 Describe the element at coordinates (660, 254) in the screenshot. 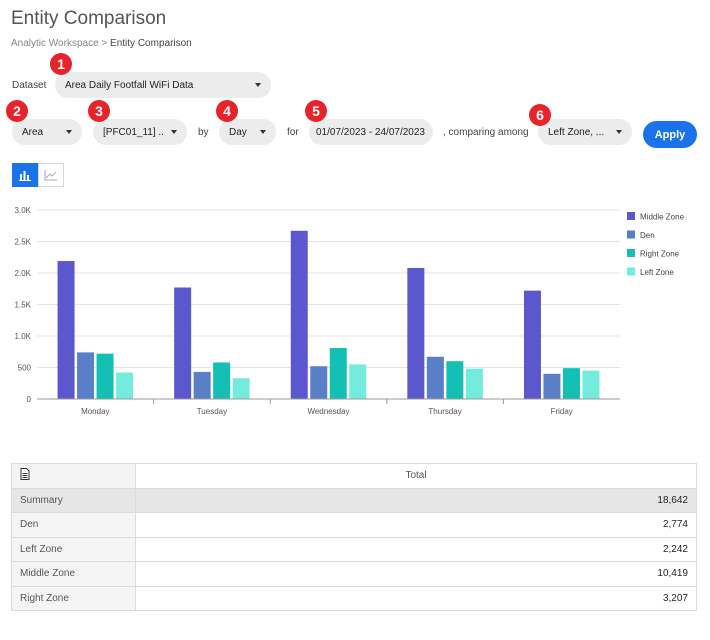

I see `legend-label: Right Zone` at that location.